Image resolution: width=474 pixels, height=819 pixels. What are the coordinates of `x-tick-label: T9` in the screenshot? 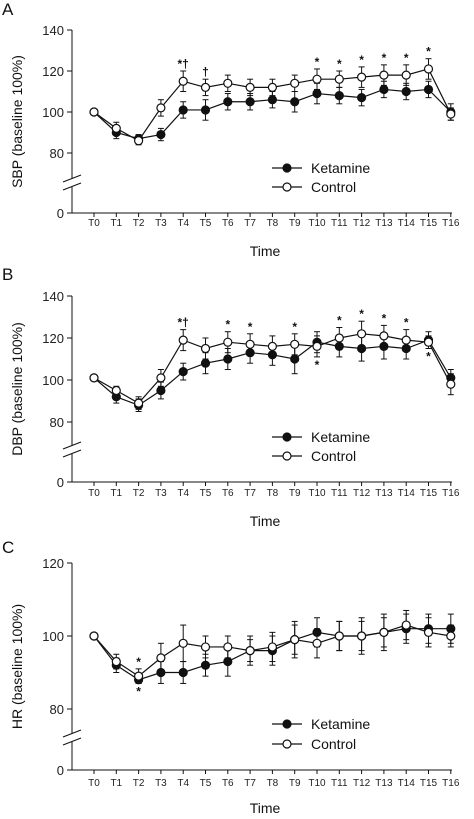 It's located at (295, 493).